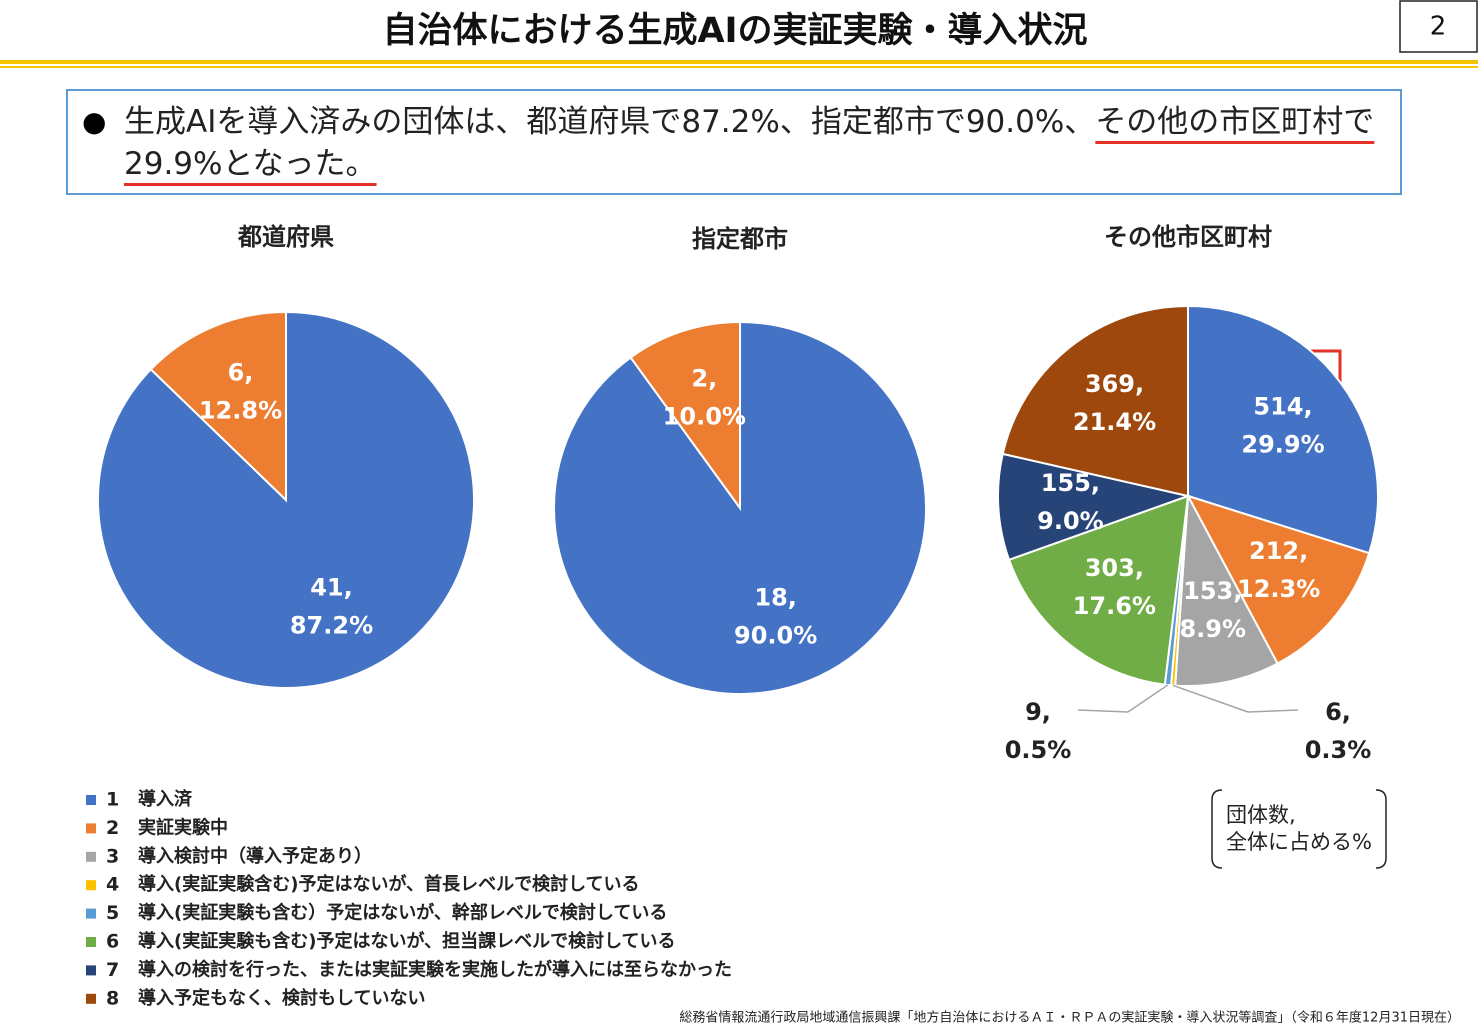 This screenshot has height=1032, width=1478. I want to click on data-label: 2,, so click(704, 378).